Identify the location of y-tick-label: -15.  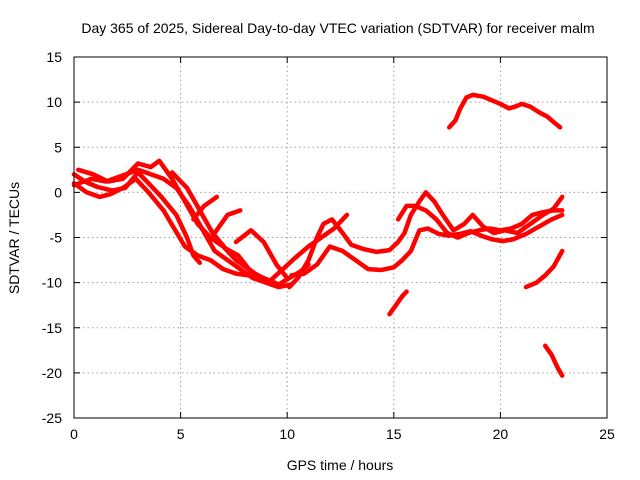
(52, 328).